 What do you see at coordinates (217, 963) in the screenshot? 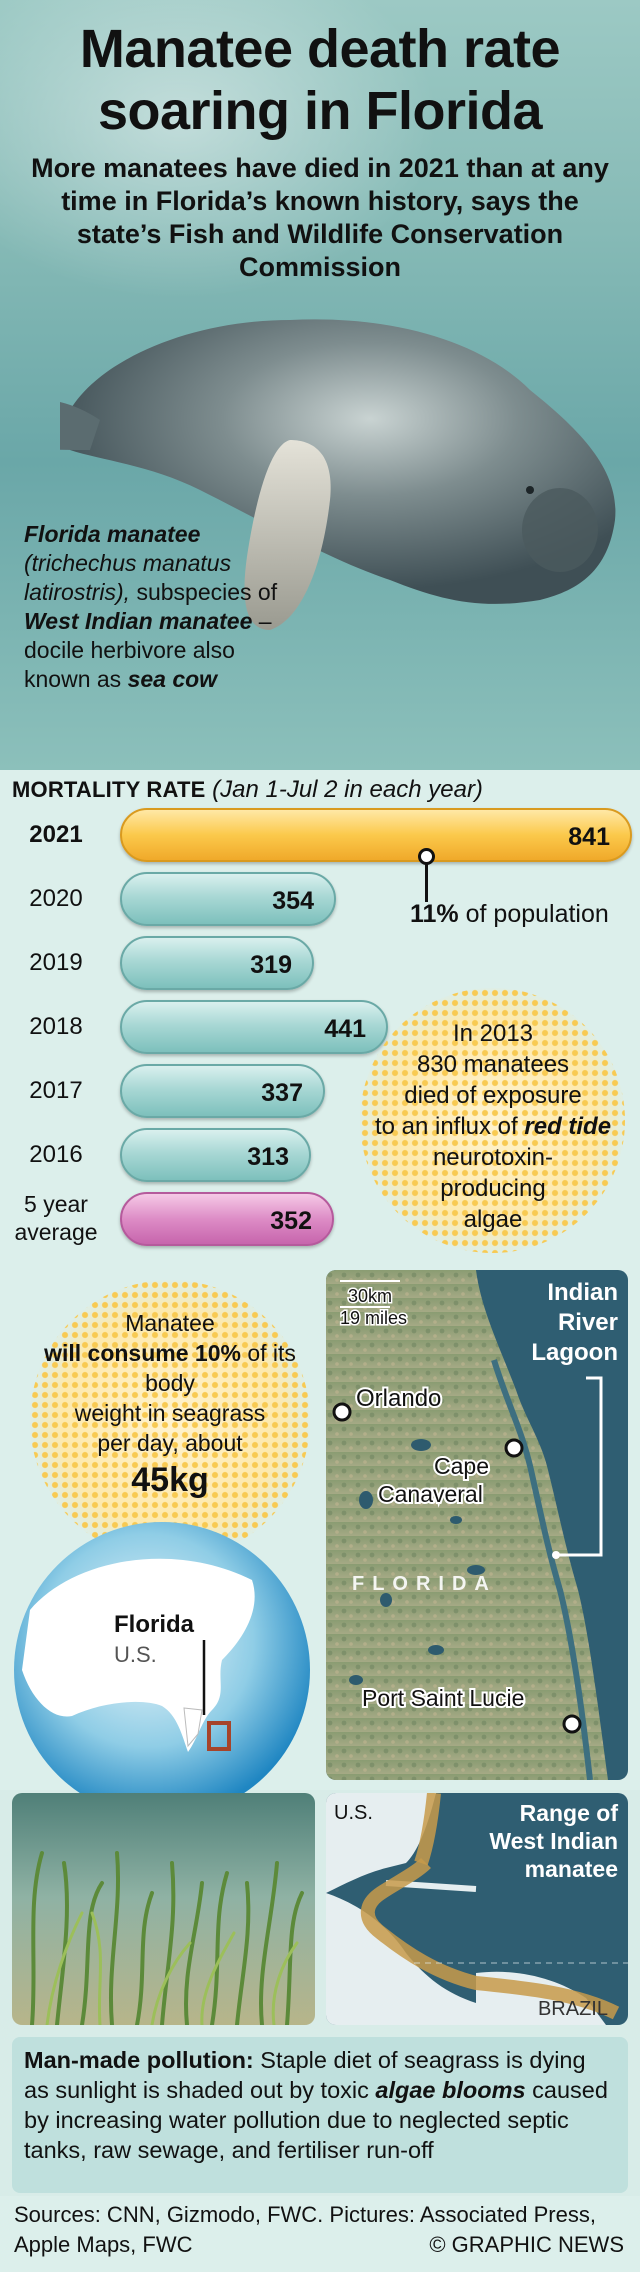
I see `bar: 319` at bounding box center [217, 963].